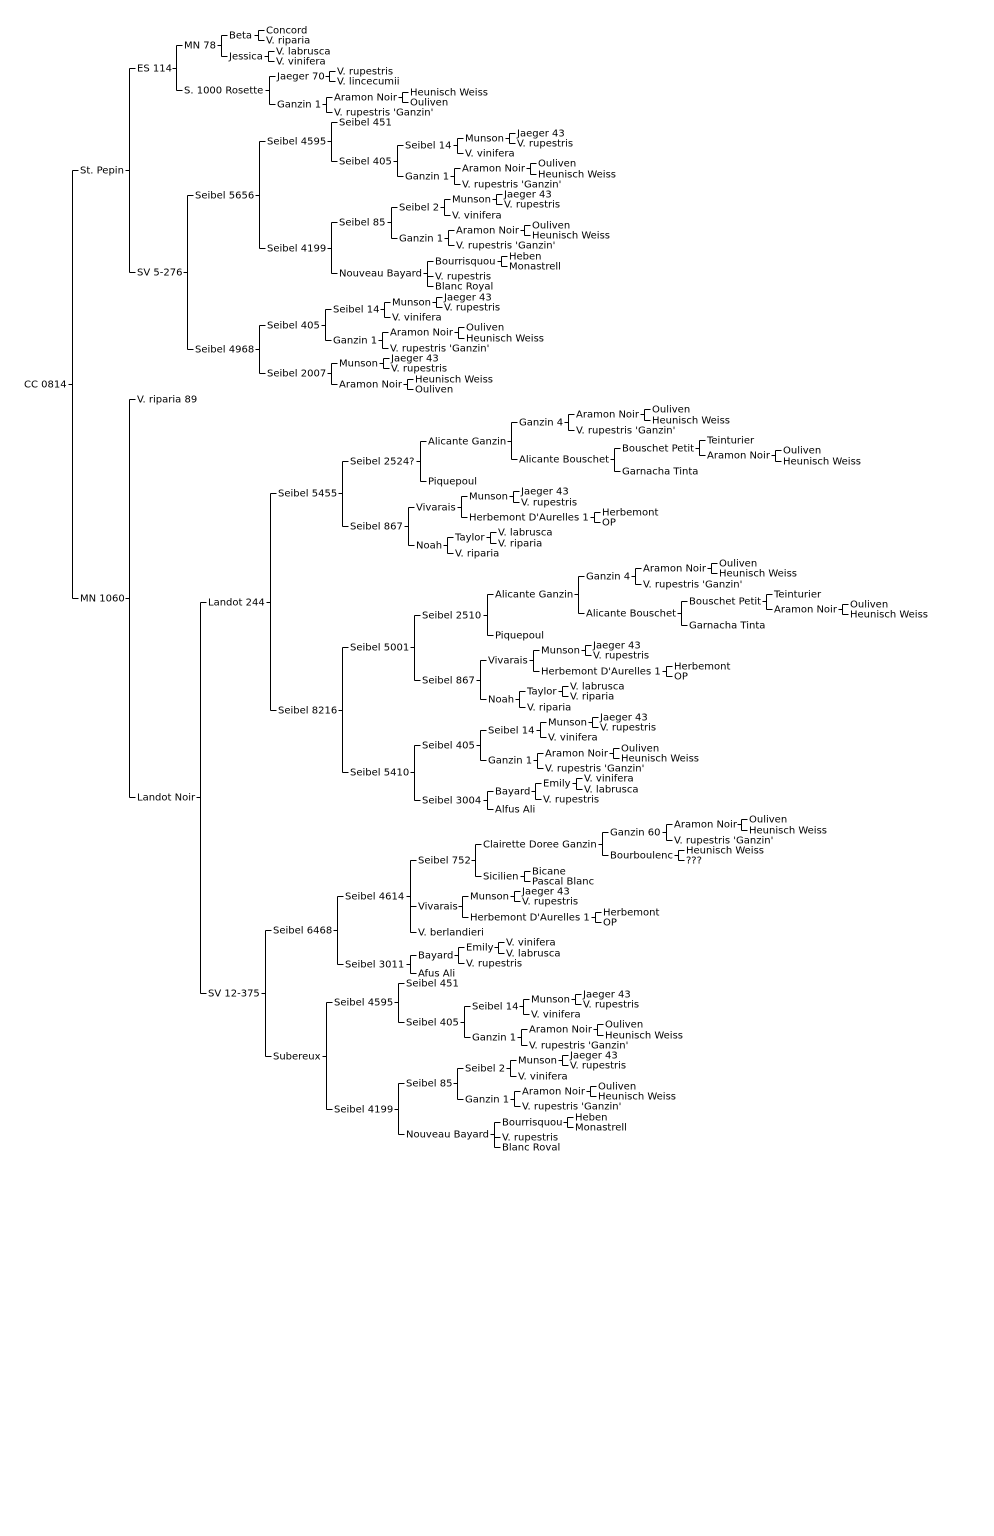  Describe the element at coordinates (307, 711) in the screenshot. I see `node-seibel-8216: Seibel 8216` at that location.